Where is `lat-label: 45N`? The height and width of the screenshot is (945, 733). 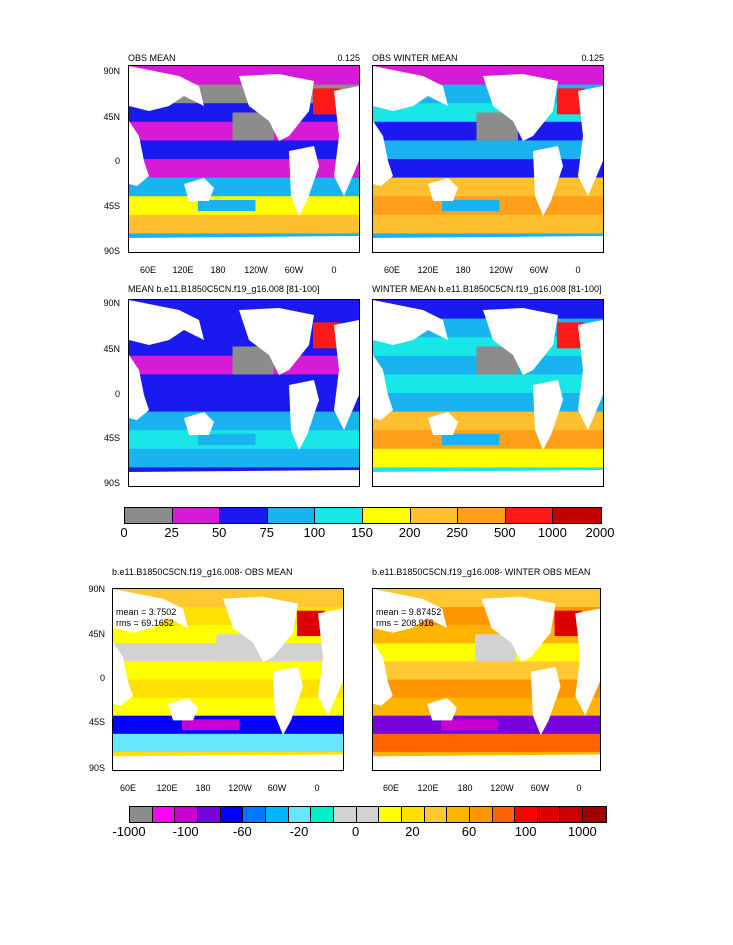 lat-label: 45N is located at coordinates (96, 634).